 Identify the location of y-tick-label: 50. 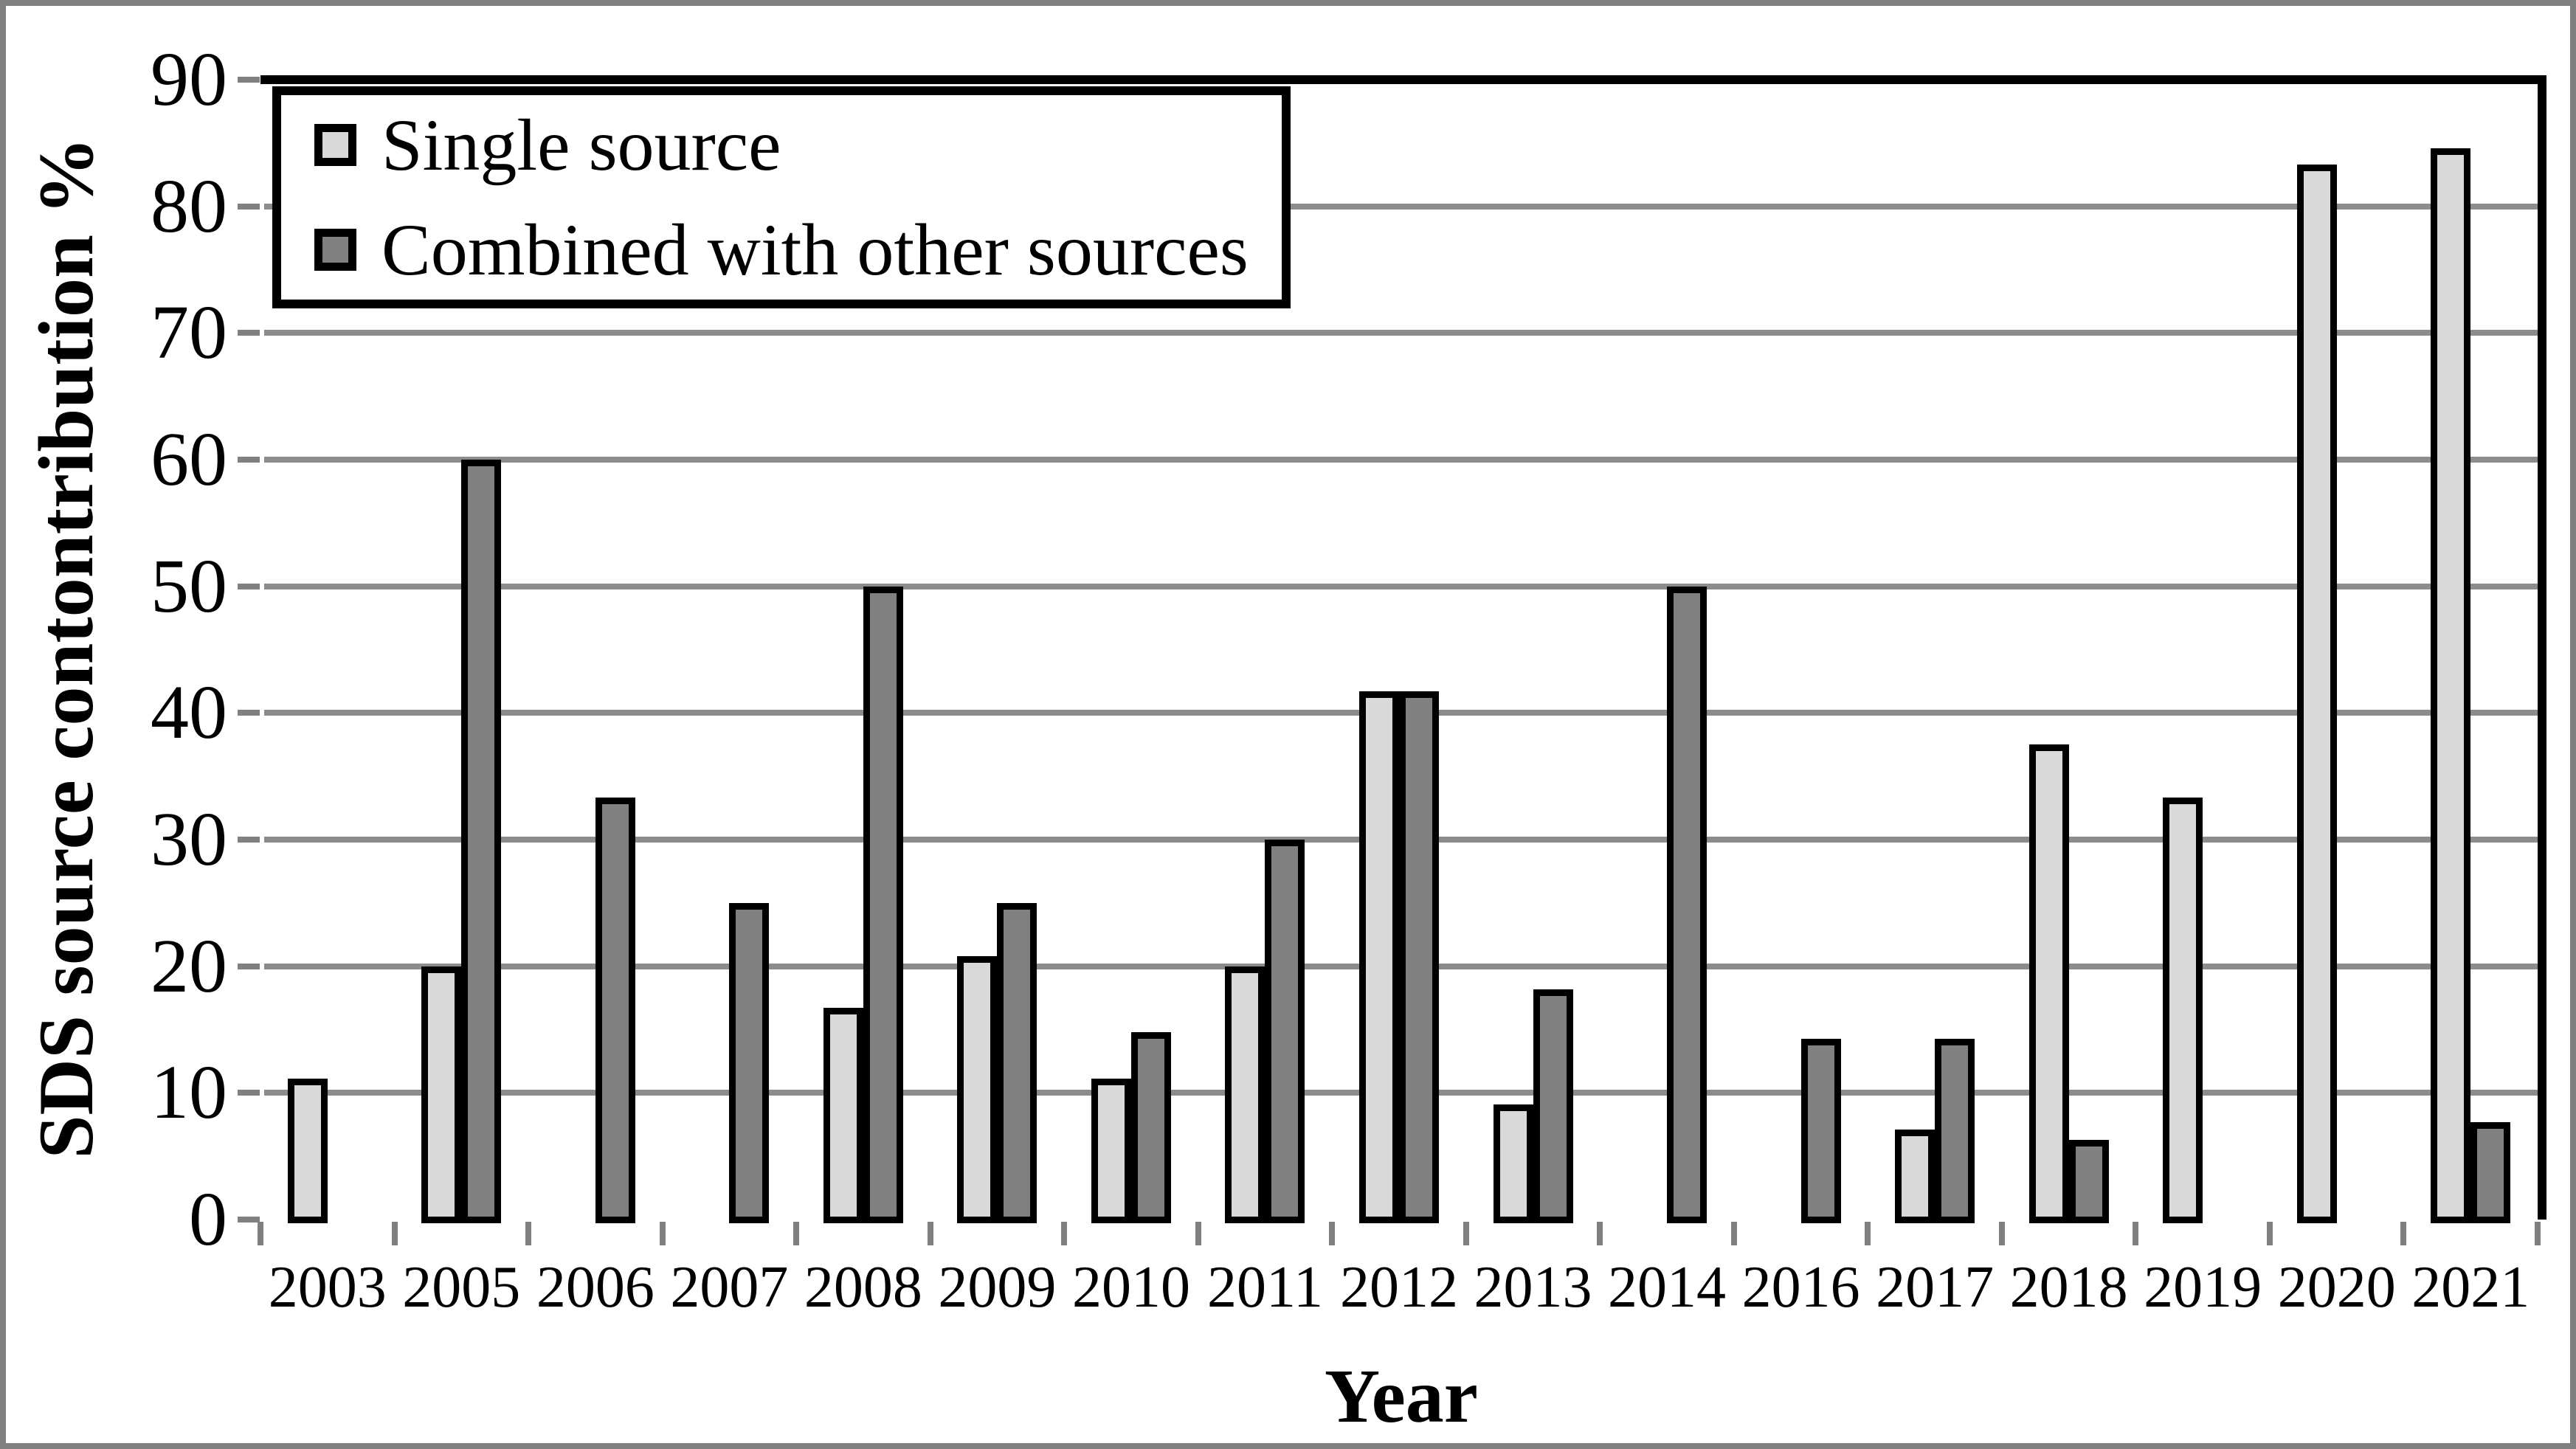
(189, 586).